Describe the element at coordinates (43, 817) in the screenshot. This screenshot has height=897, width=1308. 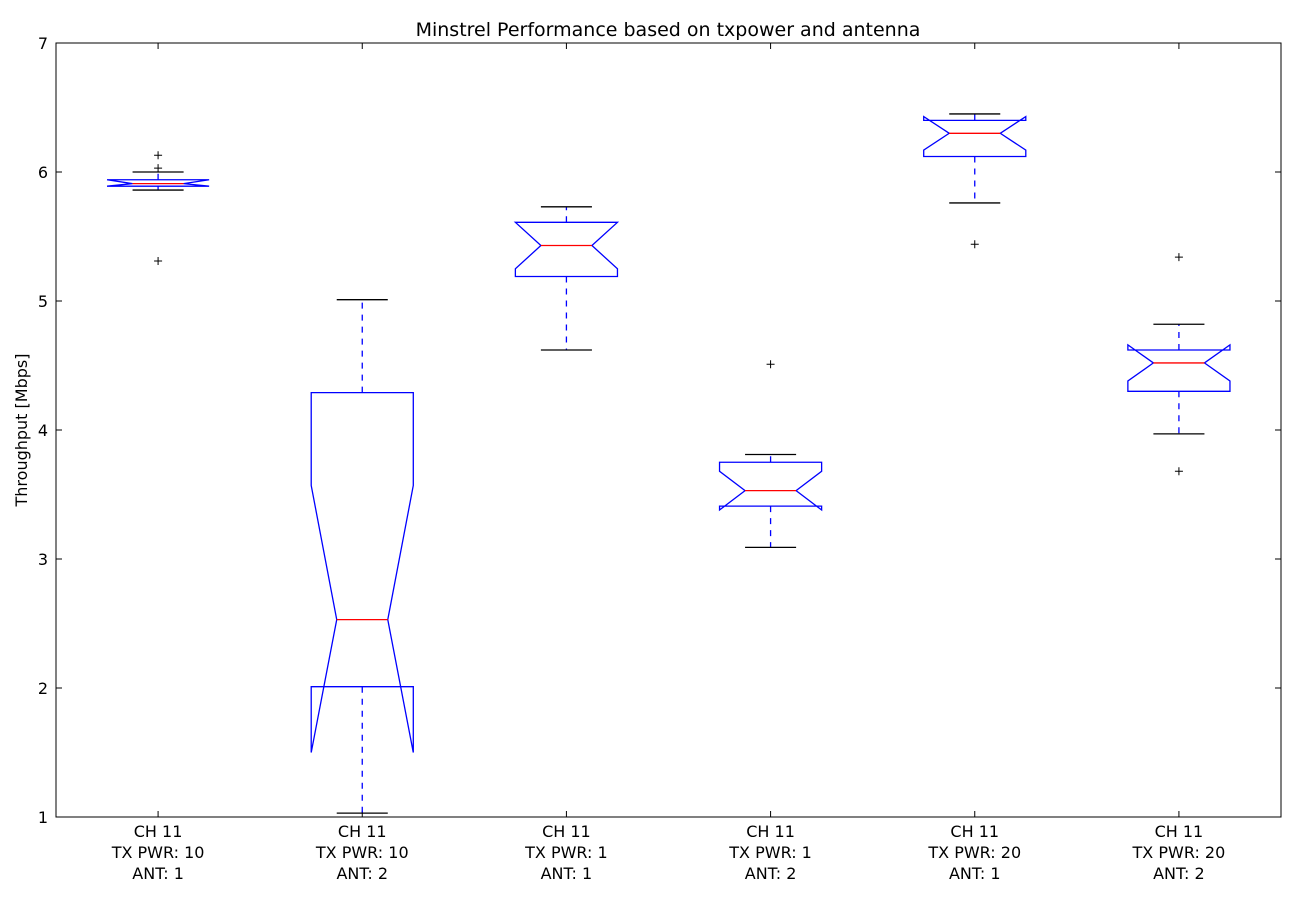
I see `y-tick-label: 1` at that location.